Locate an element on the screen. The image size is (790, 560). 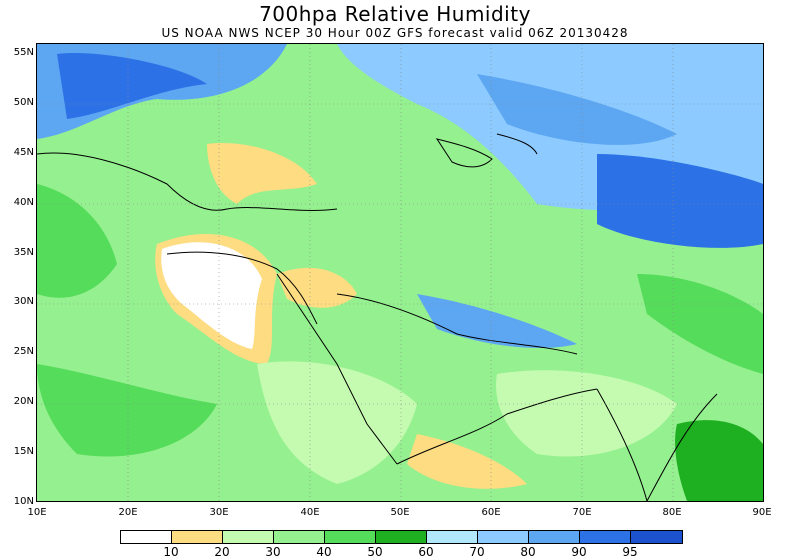
coastline-red-sea is located at coordinates (337, 369).